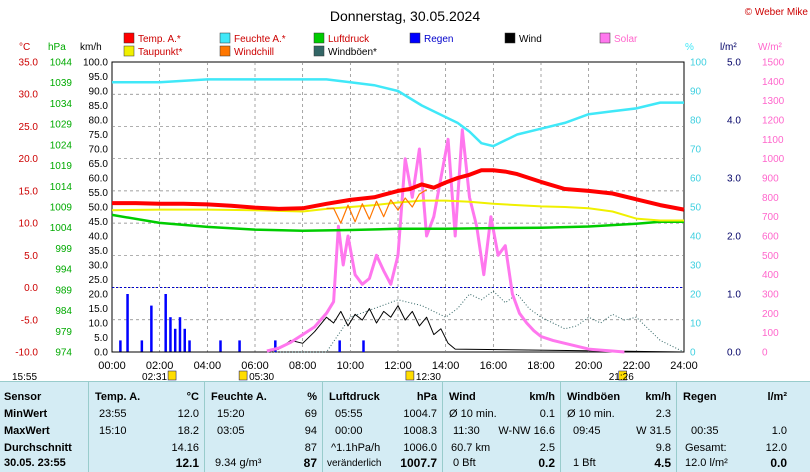  I want to click on solar-tick-label: 200, so click(770, 314).